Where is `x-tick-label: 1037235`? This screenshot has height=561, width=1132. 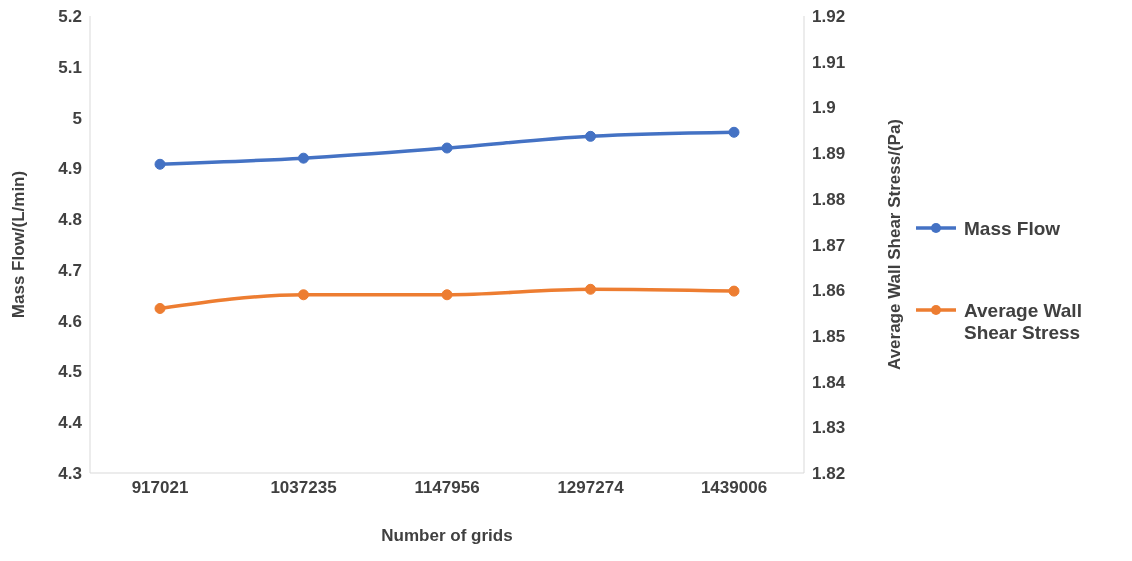 x-tick-label: 1037235 is located at coordinates (303, 488).